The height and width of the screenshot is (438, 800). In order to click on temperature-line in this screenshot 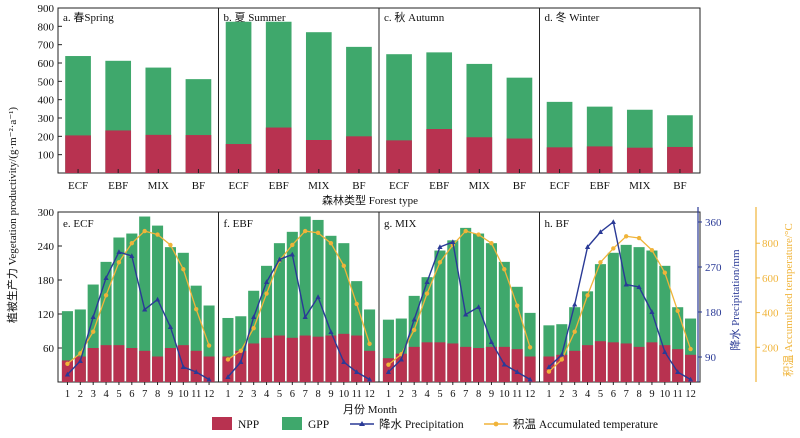, I will do `click(299, 295)`.